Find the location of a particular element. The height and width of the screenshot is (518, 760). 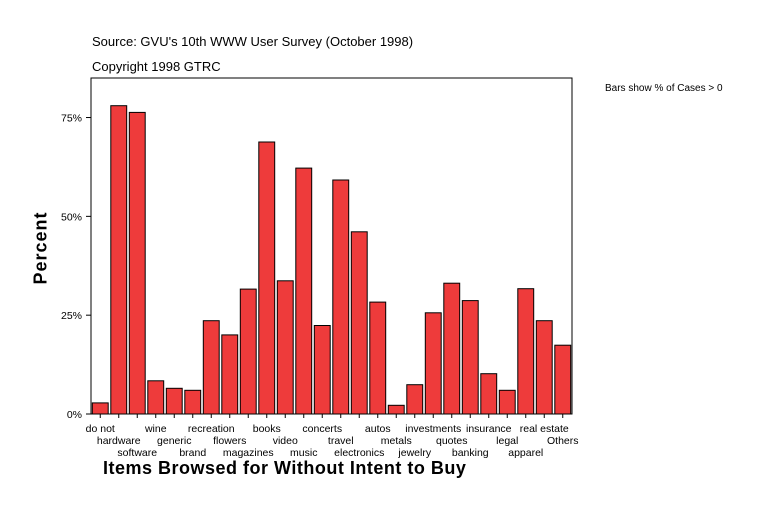

x-tick-label: magazines is located at coordinates (248, 453).